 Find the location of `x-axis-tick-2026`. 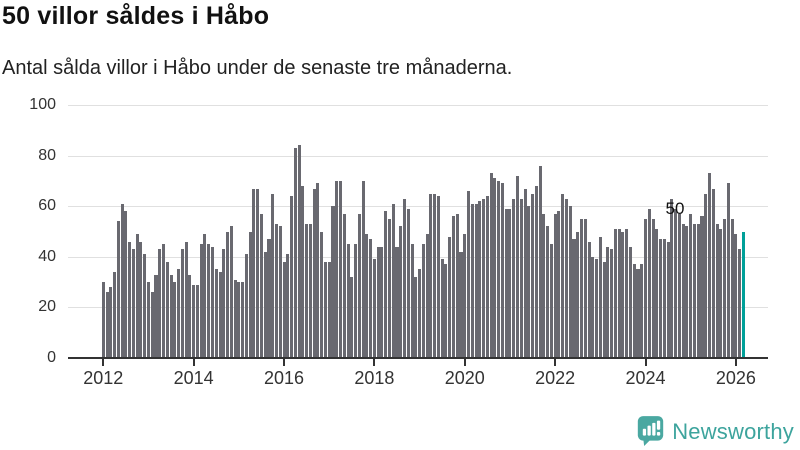

x-axis-tick-2026 is located at coordinates (735, 362).